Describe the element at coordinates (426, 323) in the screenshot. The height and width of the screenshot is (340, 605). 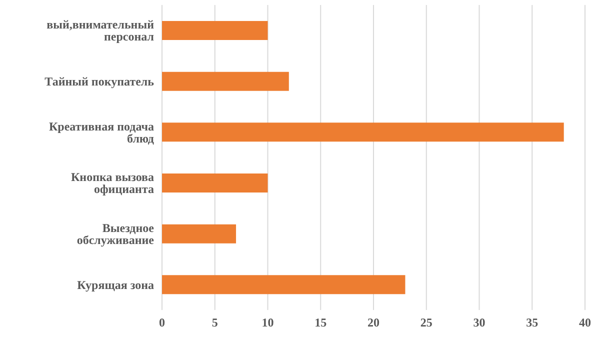
I see `x-tick-label: 25` at that location.